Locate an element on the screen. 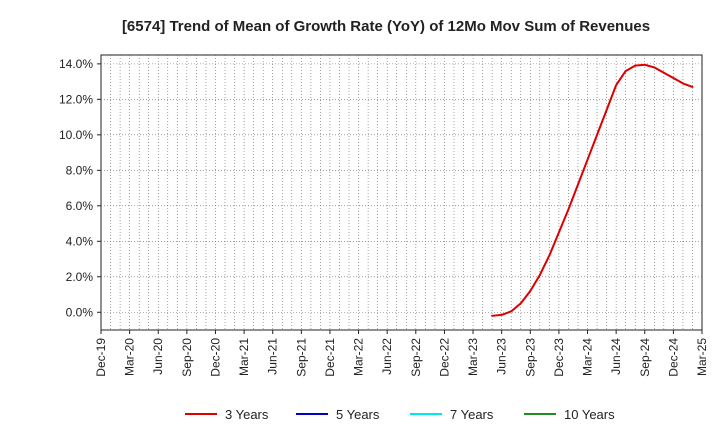 The height and width of the screenshot is (440, 720). x-tick-label: Dec-20 is located at coordinates (215, 357).